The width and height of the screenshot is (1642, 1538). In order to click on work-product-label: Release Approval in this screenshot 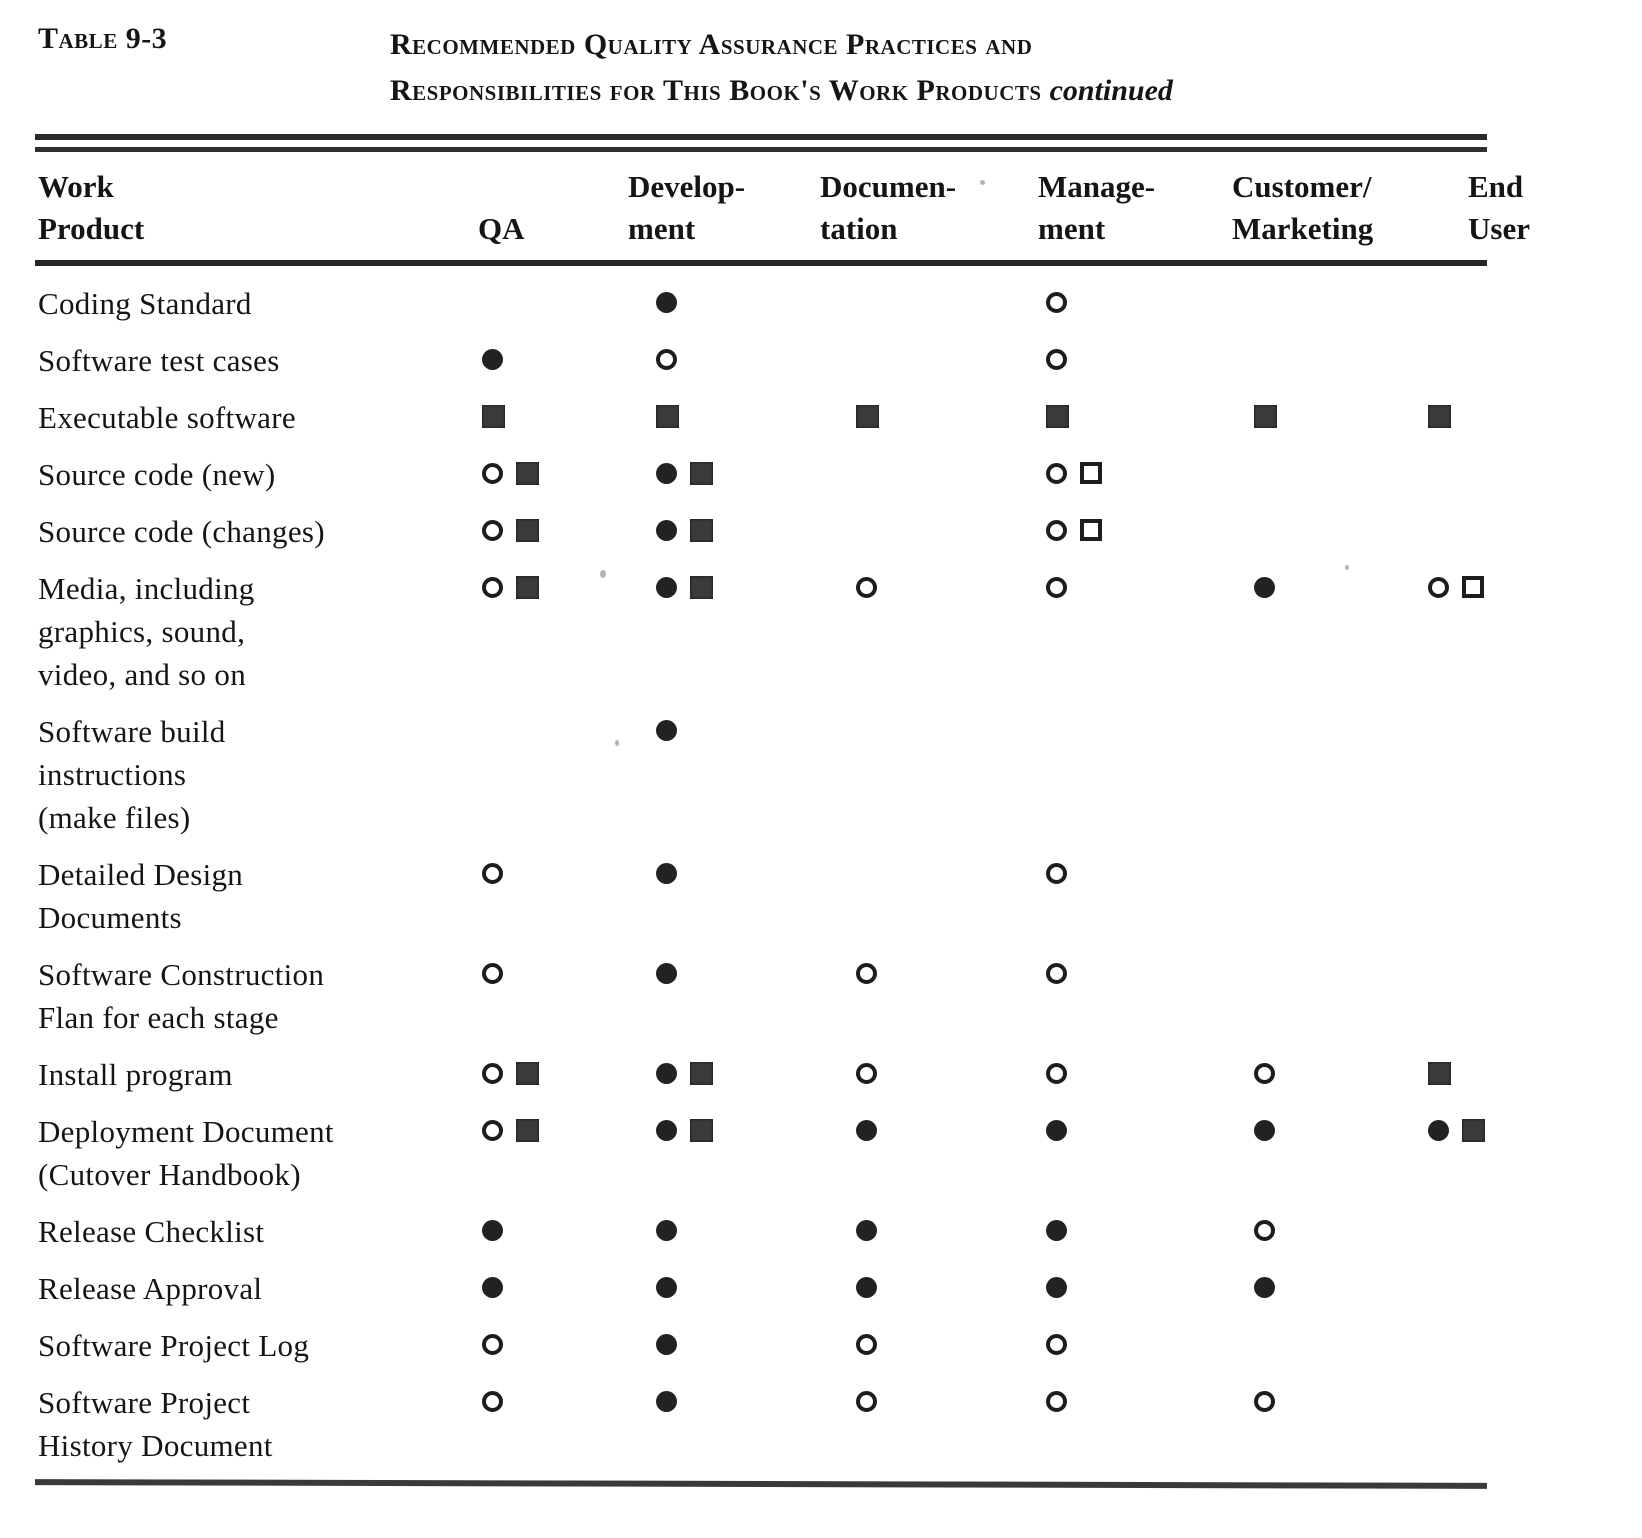, I will do `click(150, 1288)`.